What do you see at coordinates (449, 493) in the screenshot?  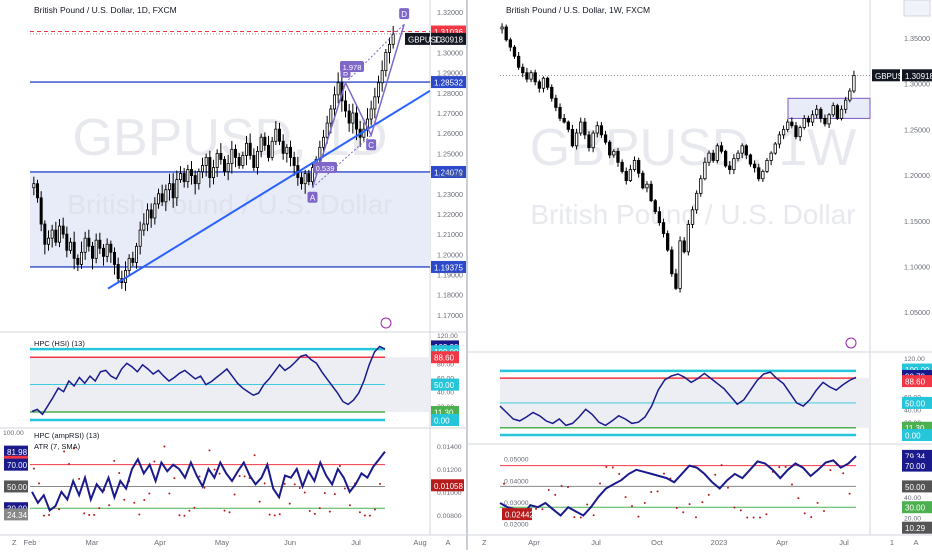 I see `osc2-right-tick: 0.01000` at bounding box center [449, 493].